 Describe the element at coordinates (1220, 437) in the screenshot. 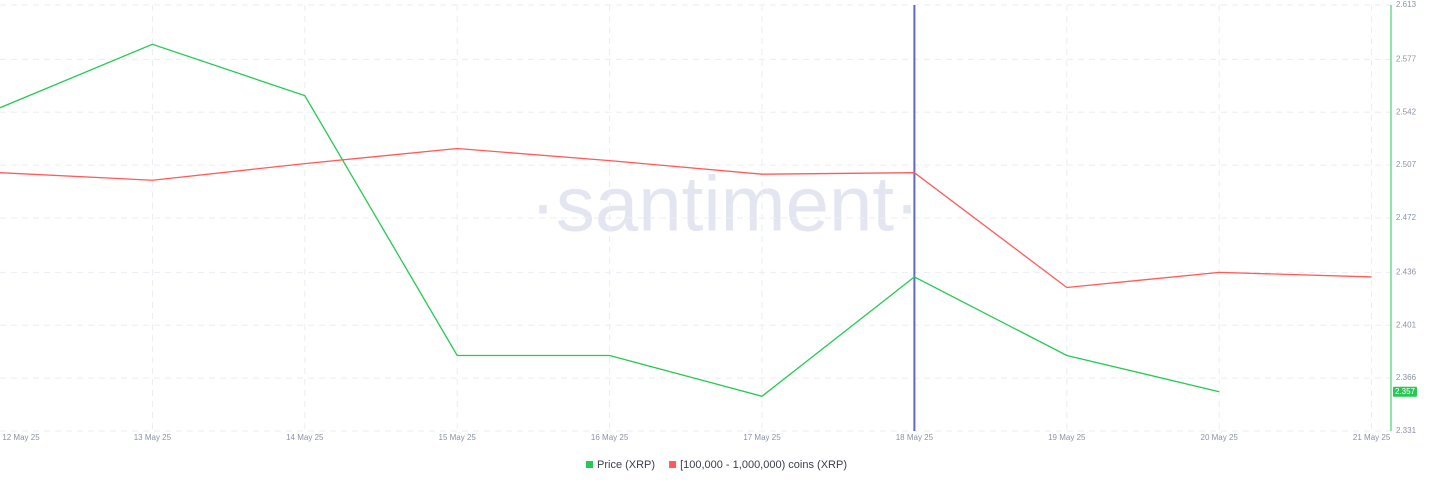

I see `x-tick-label: 20 May 25` at that location.